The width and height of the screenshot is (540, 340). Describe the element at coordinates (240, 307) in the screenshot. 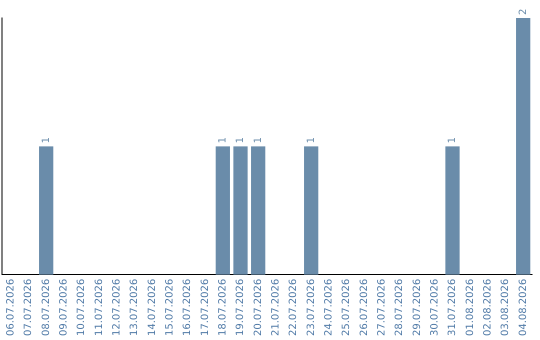

I see `x-tick-label: 19.07.2026` at that location.